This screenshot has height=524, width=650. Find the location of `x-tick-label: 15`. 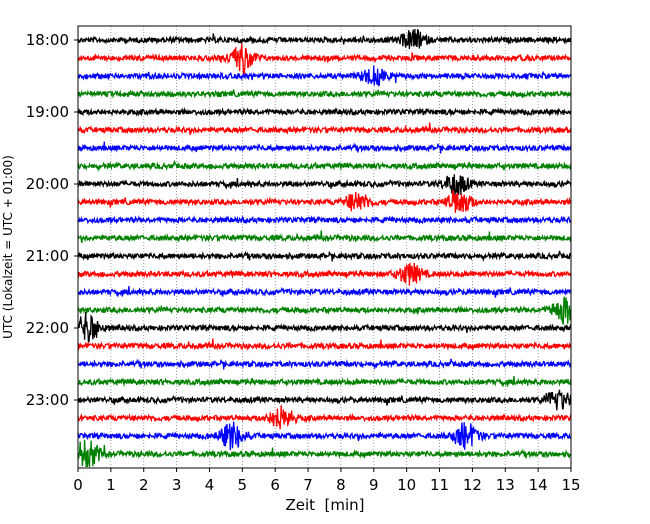

x-tick-label: 15 is located at coordinates (570, 485).